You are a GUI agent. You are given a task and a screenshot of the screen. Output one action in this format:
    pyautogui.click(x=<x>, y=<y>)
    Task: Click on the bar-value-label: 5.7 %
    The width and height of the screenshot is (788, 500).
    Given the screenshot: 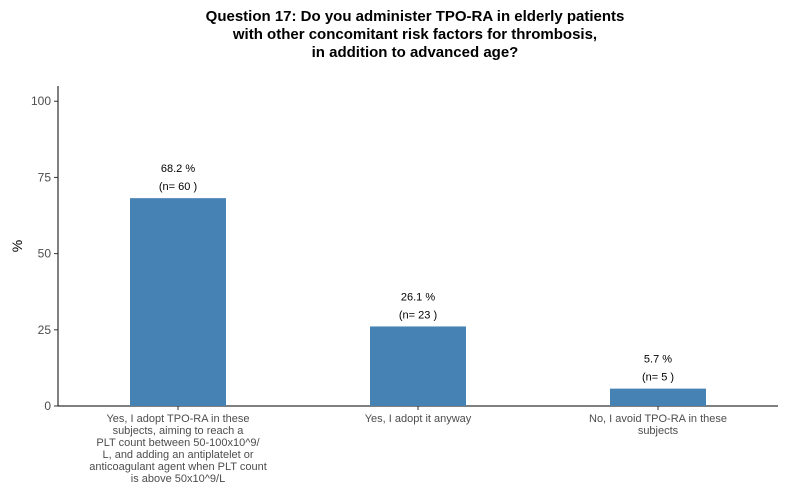 What is the action you would take?
    pyautogui.click(x=658, y=360)
    